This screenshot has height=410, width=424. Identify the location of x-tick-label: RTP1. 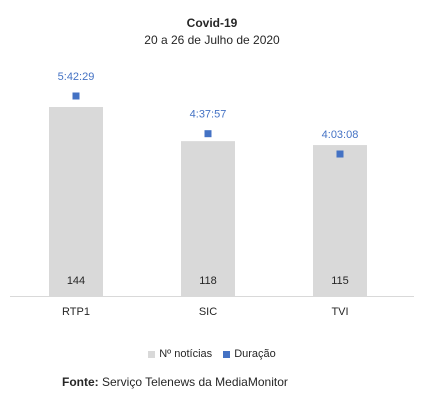
(76, 312).